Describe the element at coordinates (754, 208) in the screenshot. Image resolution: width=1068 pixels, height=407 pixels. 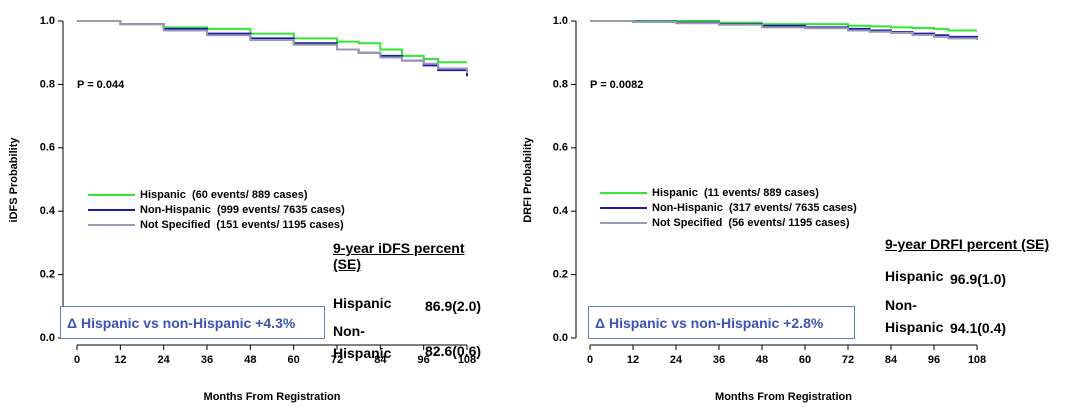
I see `legend-label: Non-Hispanic (317 events/ 7635 cases)` at that location.